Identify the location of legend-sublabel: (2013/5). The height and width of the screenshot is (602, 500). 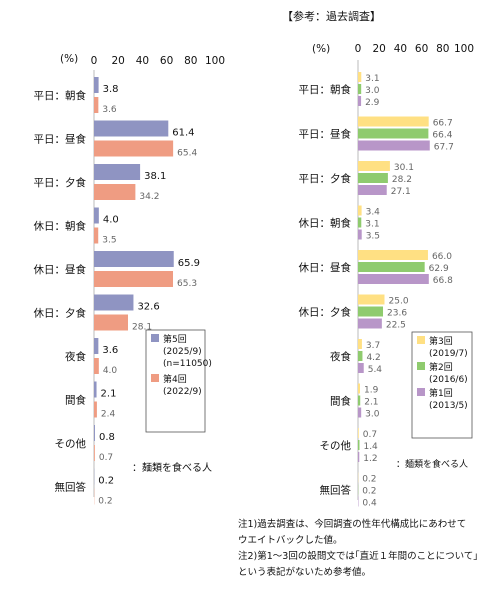
(448, 406).